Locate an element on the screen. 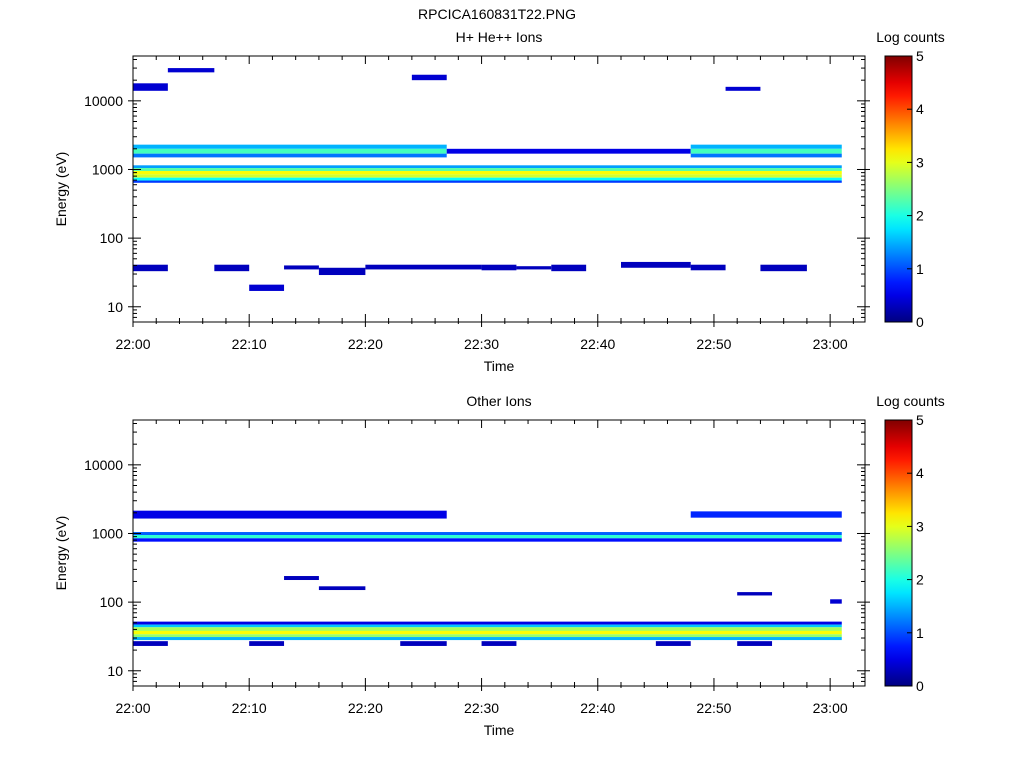  panel-title: Other Ions is located at coordinates (498, 401).